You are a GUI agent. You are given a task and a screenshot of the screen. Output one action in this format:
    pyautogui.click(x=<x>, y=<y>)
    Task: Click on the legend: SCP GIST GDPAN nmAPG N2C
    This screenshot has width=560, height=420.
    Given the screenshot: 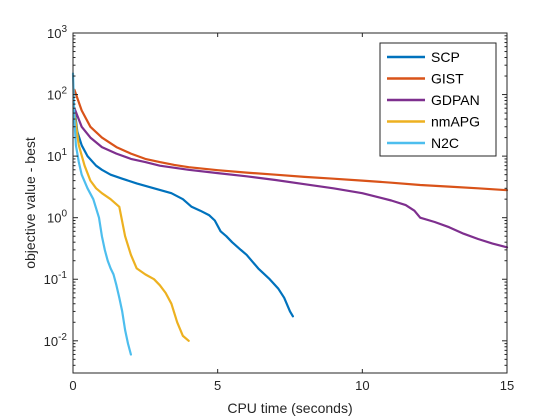 What is the action you would take?
    pyautogui.click(x=438, y=99)
    